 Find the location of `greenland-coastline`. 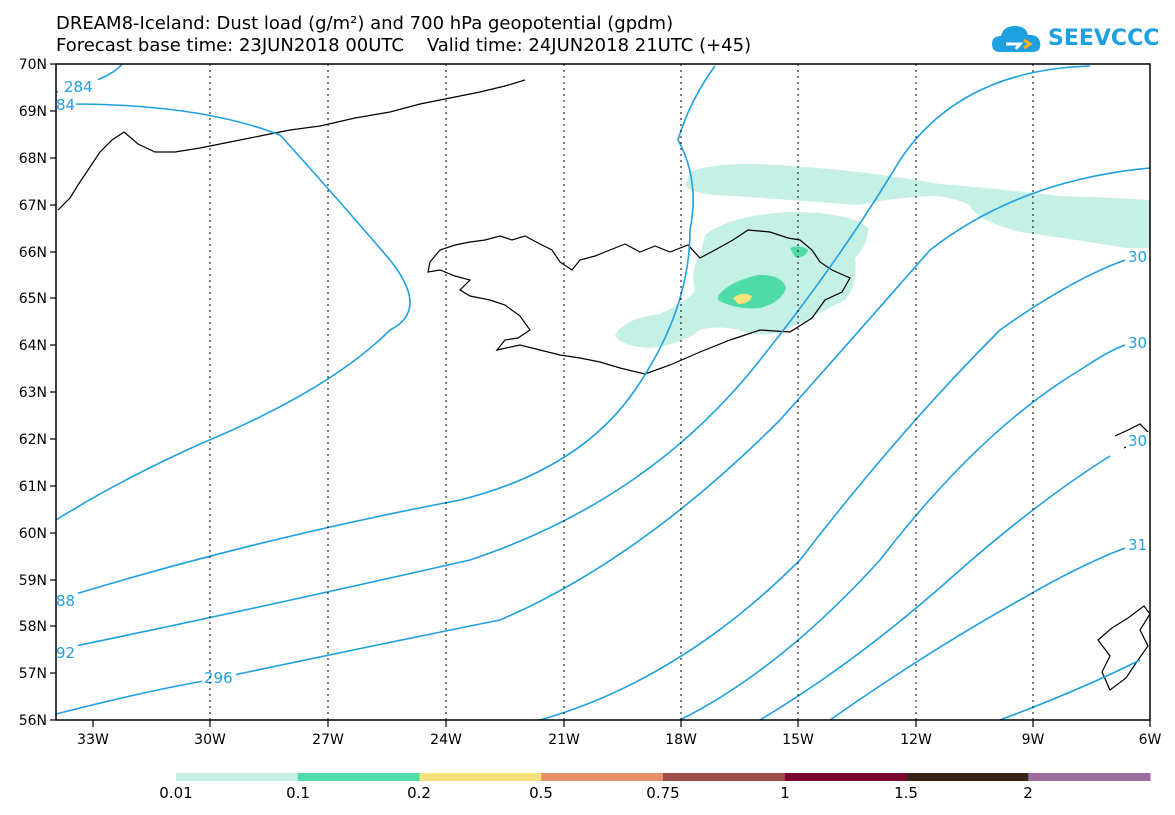

greenland-coastline is located at coordinates (291, 145).